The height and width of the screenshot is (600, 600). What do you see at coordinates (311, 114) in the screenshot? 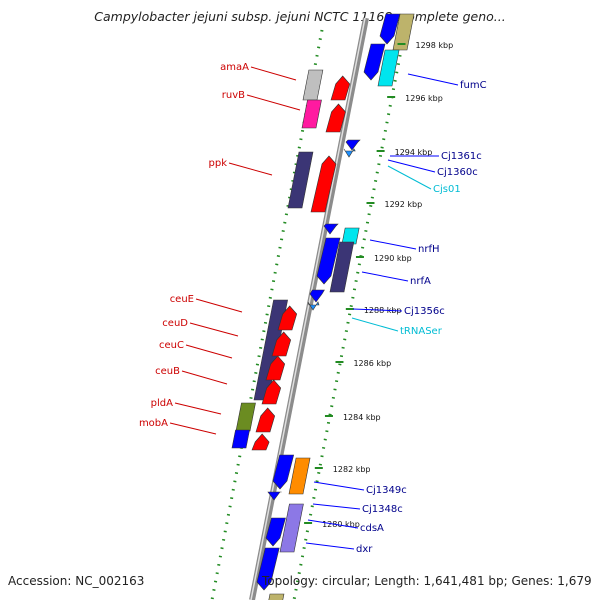
I see `gene-block-ruvB` at bounding box center [311, 114].